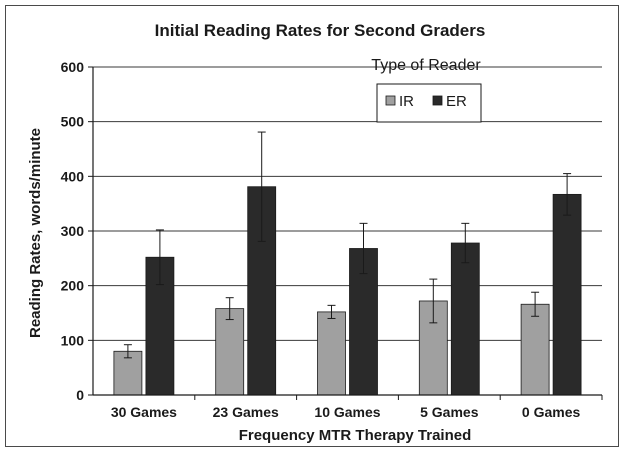  I want to click on x-tick-labels: 30 Games 23 Games 10 Games 5 Games 0 Games, so click(346, 412).